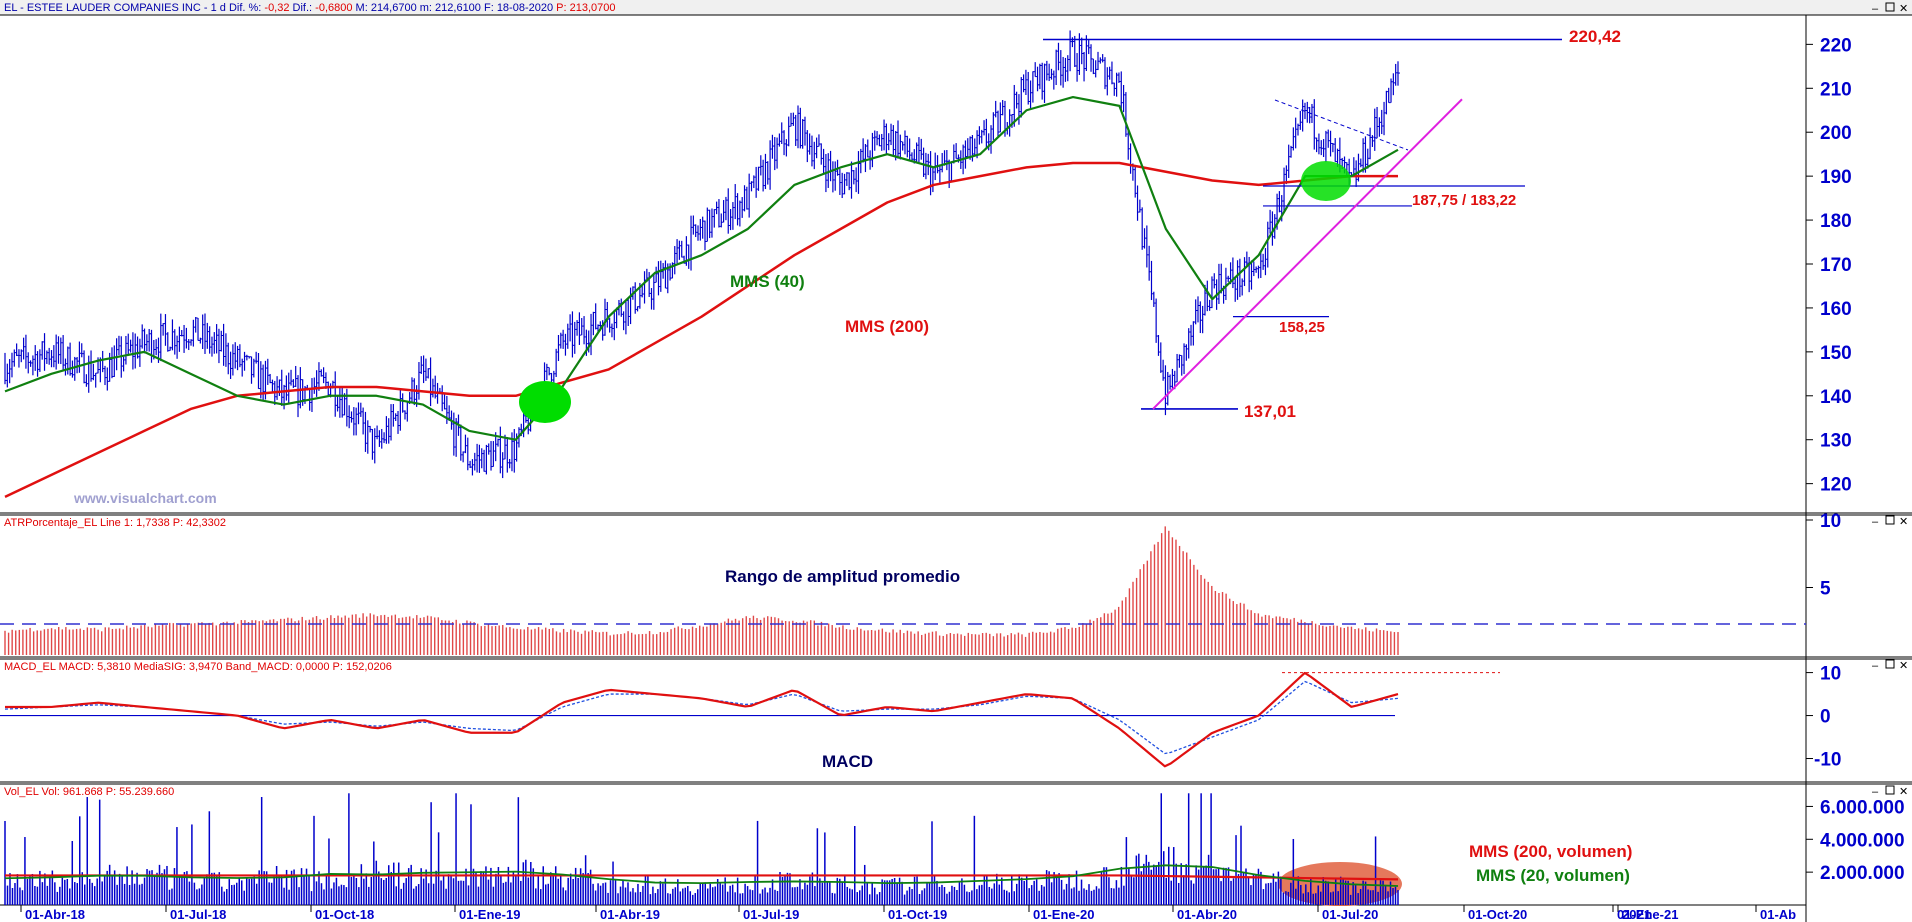 The image size is (1912, 922). What do you see at coordinates (1830, 674) in the screenshot?
I see `macd-y-tick-label: 10` at bounding box center [1830, 674].